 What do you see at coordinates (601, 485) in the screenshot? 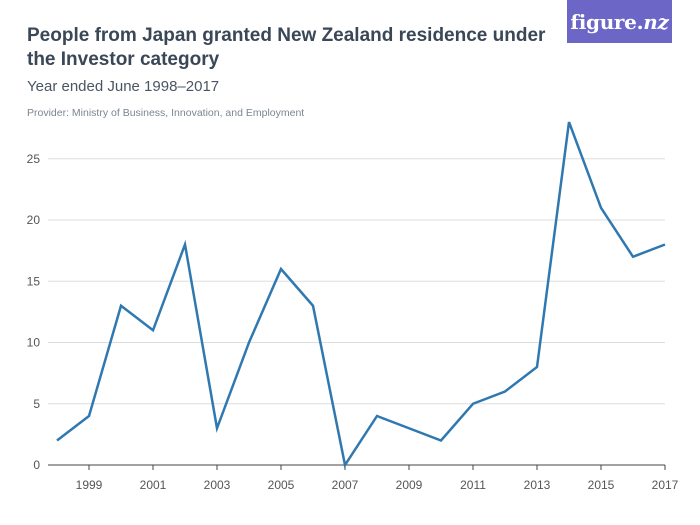
I see `x-tick-label: 2015` at bounding box center [601, 485].